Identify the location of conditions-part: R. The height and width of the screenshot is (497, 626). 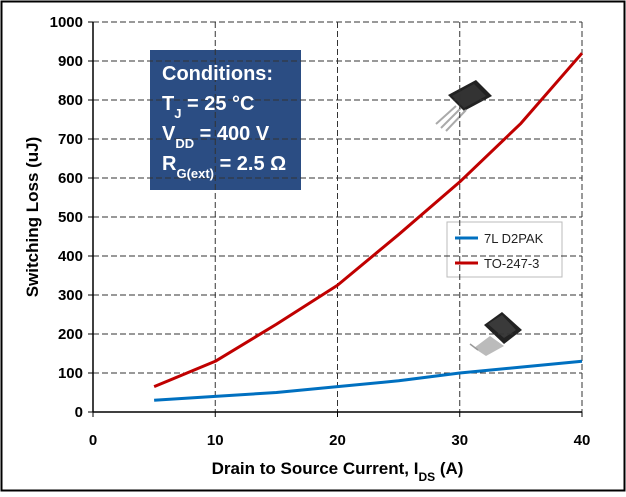
(169, 164).